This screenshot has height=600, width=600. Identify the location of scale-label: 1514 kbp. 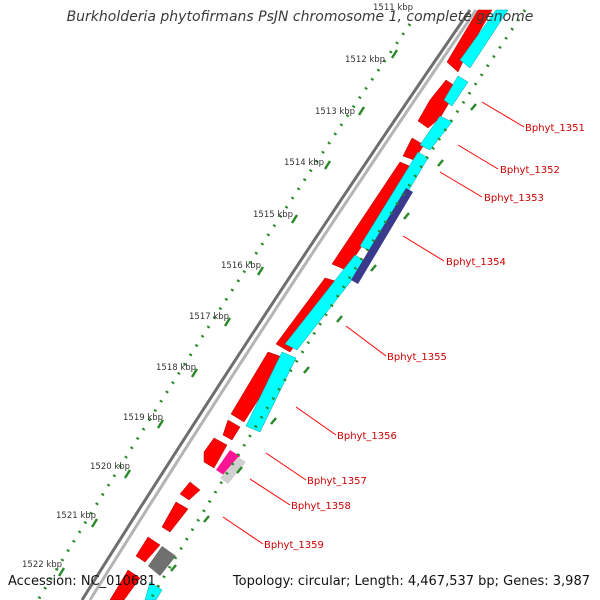
(304, 163).